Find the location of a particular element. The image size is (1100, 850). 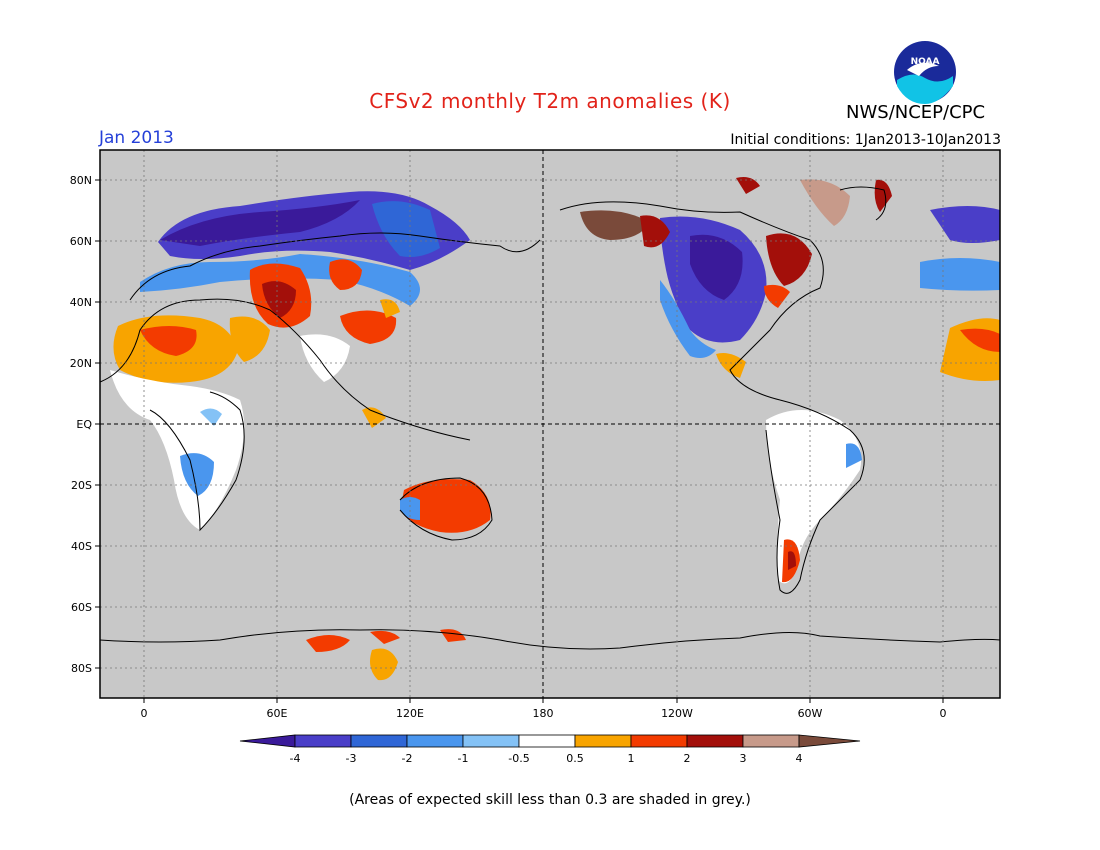

colorbar-label: 3 is located at coordinates (743, 758).